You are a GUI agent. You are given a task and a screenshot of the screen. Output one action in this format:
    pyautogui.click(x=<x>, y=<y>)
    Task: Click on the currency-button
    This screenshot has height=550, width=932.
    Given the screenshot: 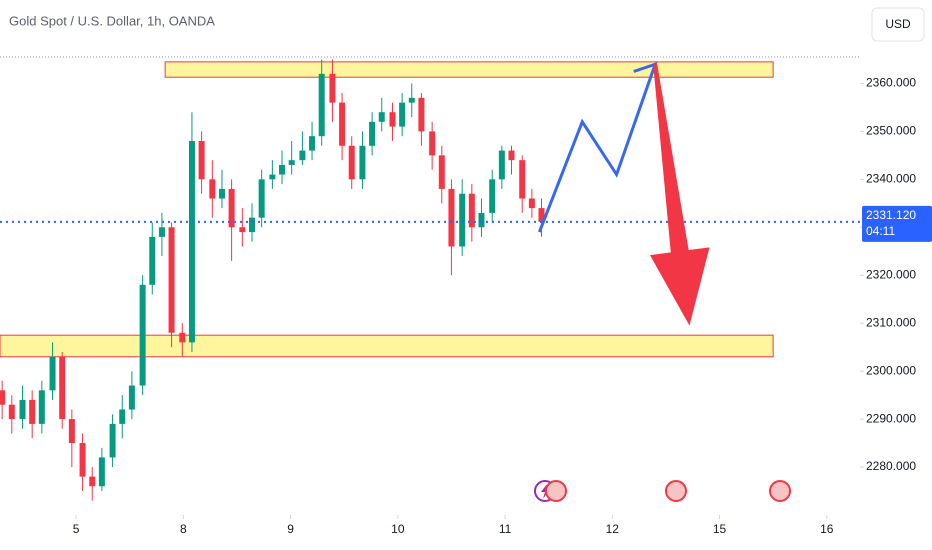 What is the action you would take?
    pyautogui.click(x=898, y=24)
    